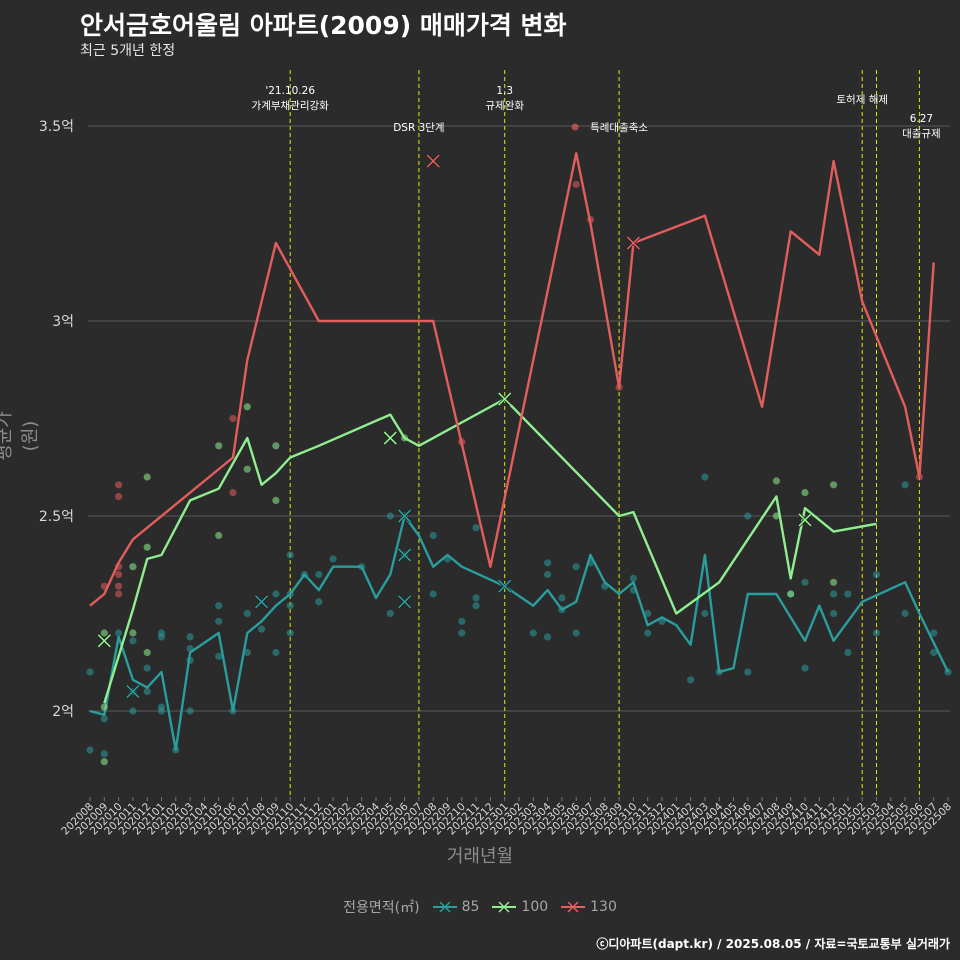 This screenshot has height=960, width=960. What do you see at coordinates (470, 907) in the screenshot?
I see `legend-label-85: 85` at bounding box center [470, 907].